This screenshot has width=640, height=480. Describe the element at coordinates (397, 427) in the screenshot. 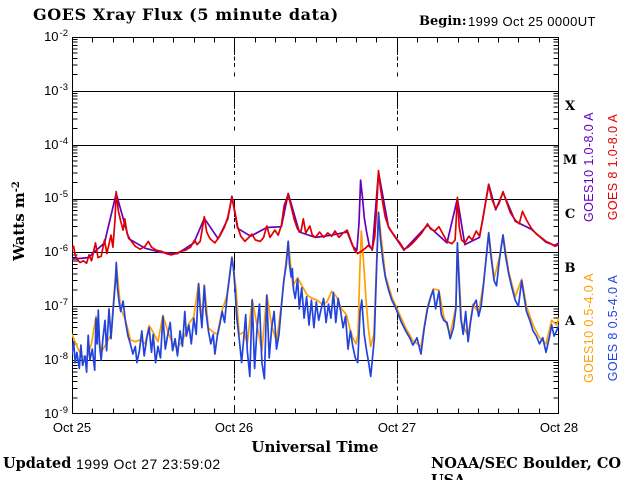

I see `x-tick-label: Oct 27` at that location.